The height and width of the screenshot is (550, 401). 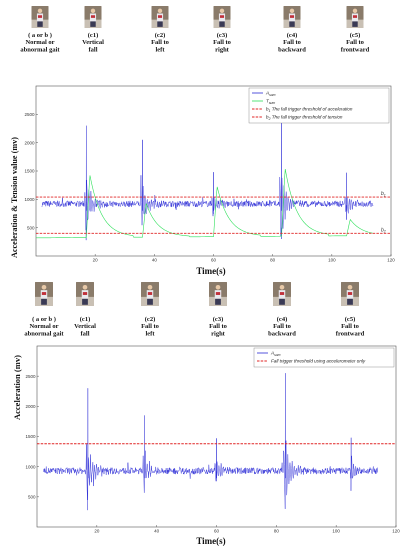 I want to click on threshold-label: b2, so click(x=383, y=230).